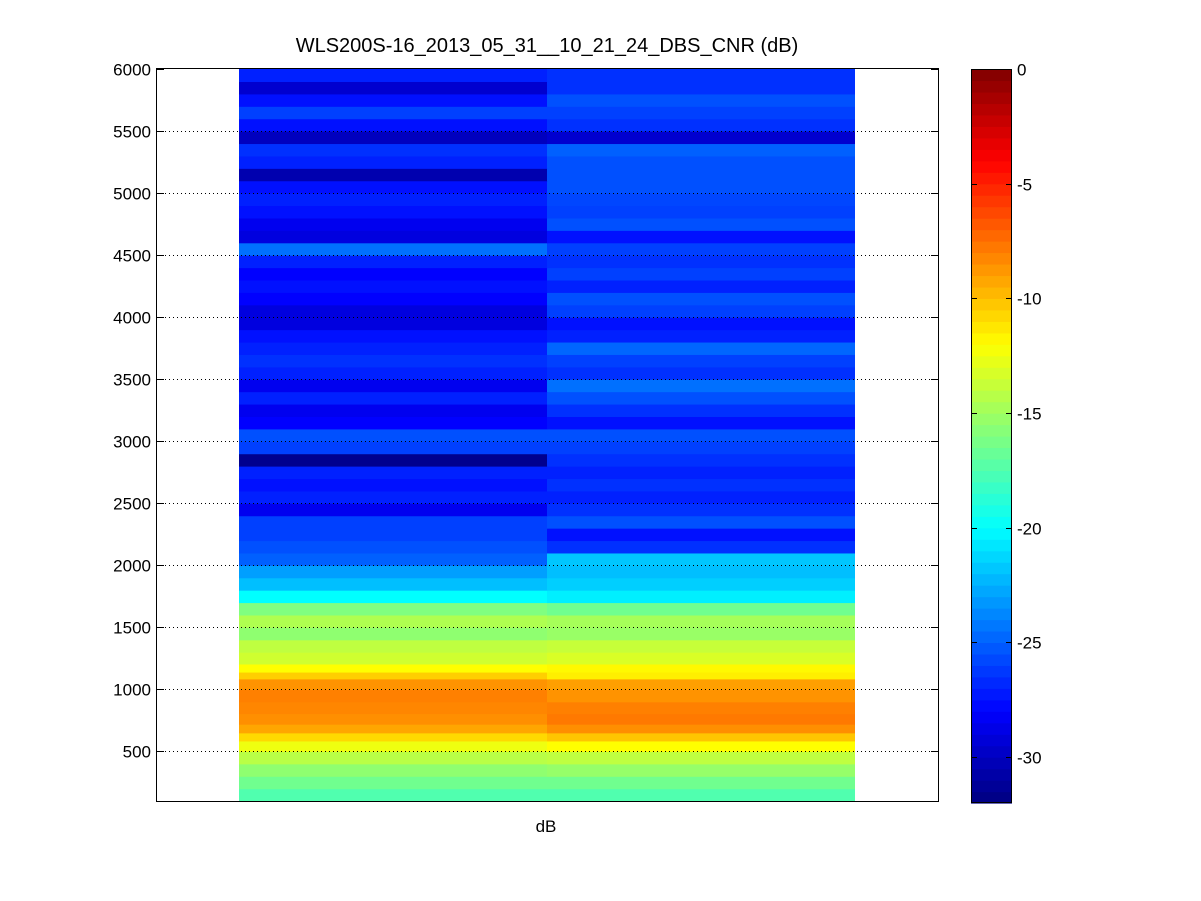 The image size is (1201, 901). What do you see at coordinates (132, 504) in the screenshot?
I see `y-tick-label: 2500` at bounding box center [132, 504].